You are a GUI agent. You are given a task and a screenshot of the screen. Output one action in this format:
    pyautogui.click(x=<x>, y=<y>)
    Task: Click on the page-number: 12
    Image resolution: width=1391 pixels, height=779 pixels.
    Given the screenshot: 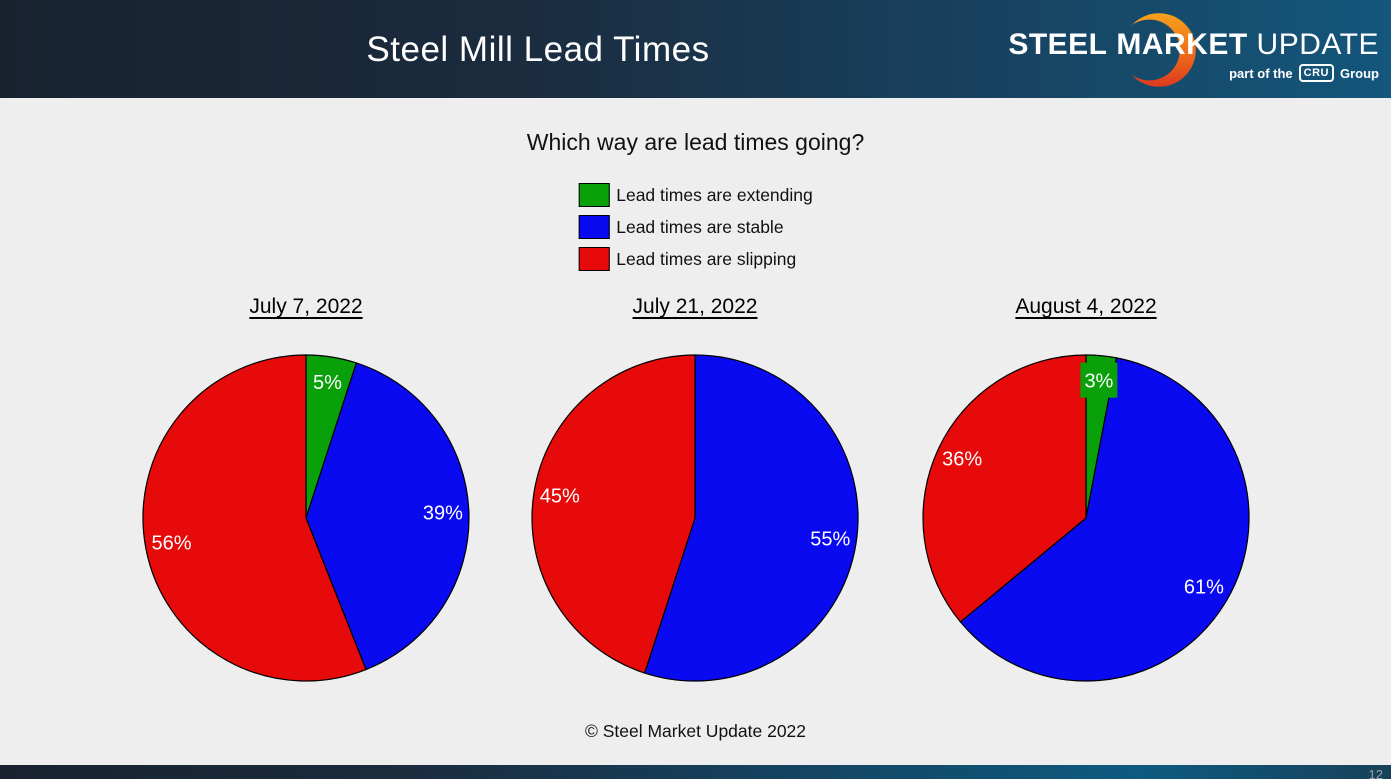 What is the action you would take?
    pyautogui.click(x=1375, y=773)
    